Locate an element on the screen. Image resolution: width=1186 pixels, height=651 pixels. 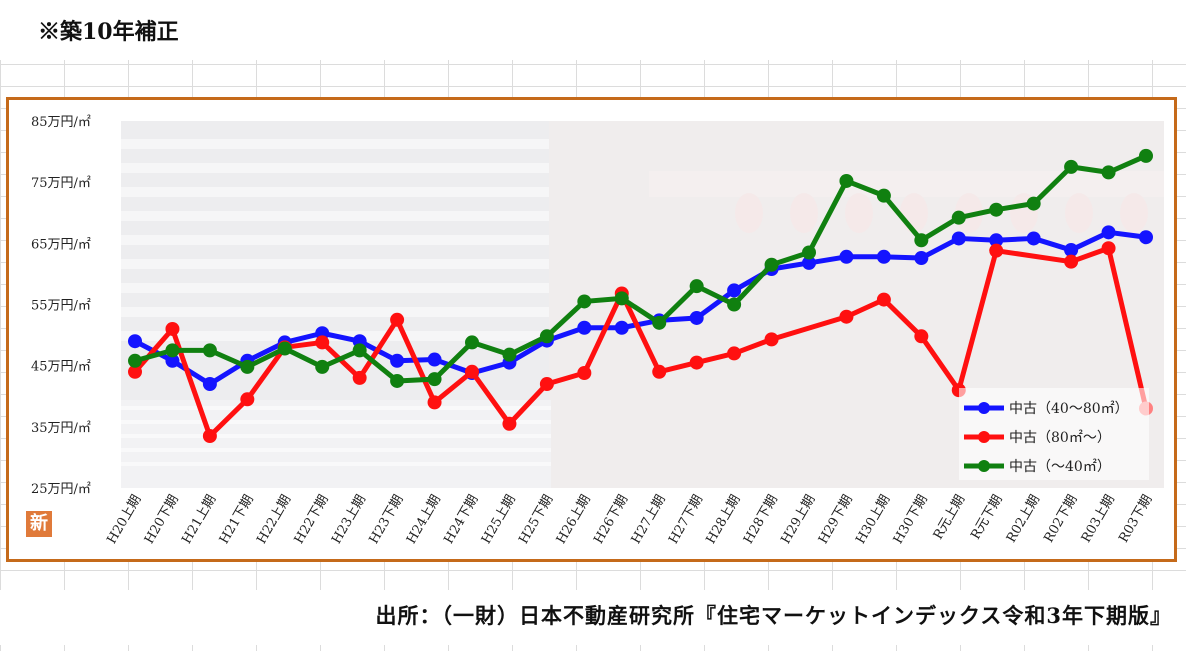
x-tick-label: H20上期 is located at coordinates (125, 520).